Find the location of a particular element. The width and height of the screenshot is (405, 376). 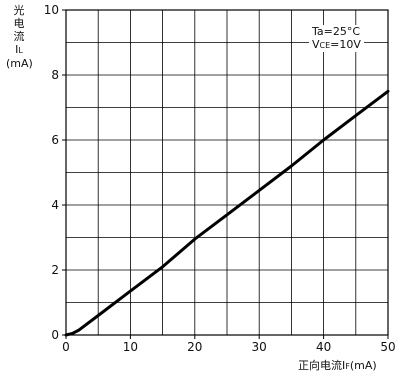

x-axis-unit: (mA) is located at coordinates (363, 365).